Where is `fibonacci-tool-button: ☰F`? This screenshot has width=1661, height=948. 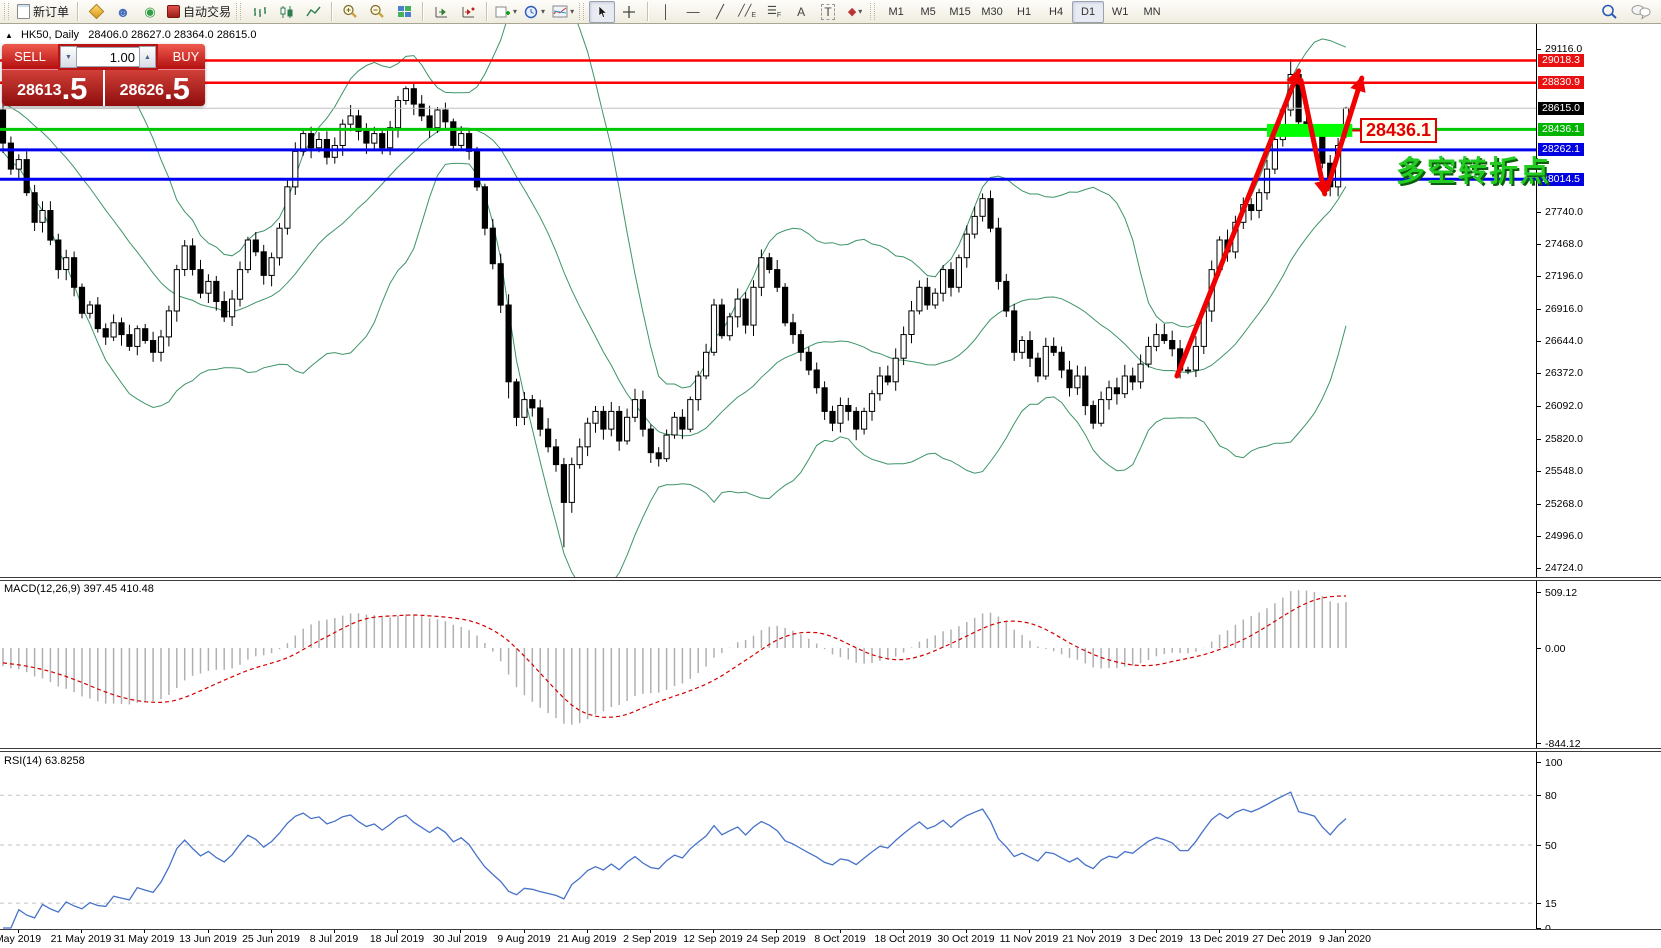
fibonacci-tool-button: ☰F is located at coordinates (774, 12).